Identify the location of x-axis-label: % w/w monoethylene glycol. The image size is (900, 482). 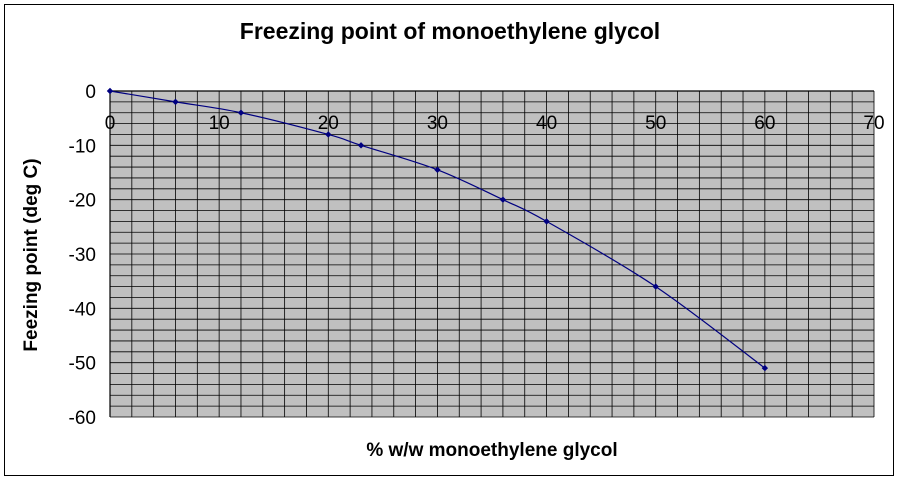
(492, 450).